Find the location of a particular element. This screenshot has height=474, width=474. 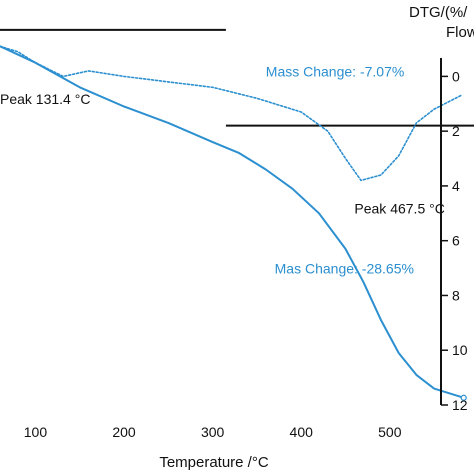

x-tick-label: 100 is located at coordinates (36, 432).